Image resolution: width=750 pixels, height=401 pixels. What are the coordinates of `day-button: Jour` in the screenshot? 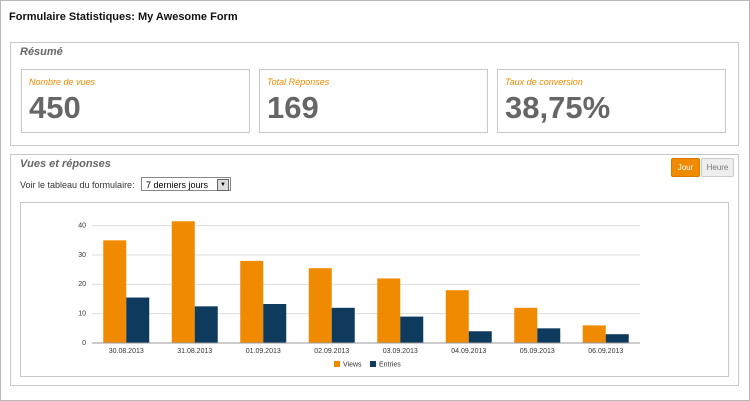 It's located at (685, 167).